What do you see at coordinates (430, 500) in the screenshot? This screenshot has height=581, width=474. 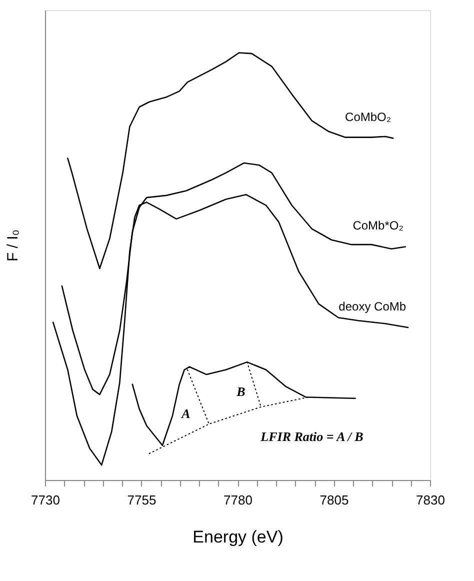 I see `x-tick-label: 7830` at bounding box center [430, 500].